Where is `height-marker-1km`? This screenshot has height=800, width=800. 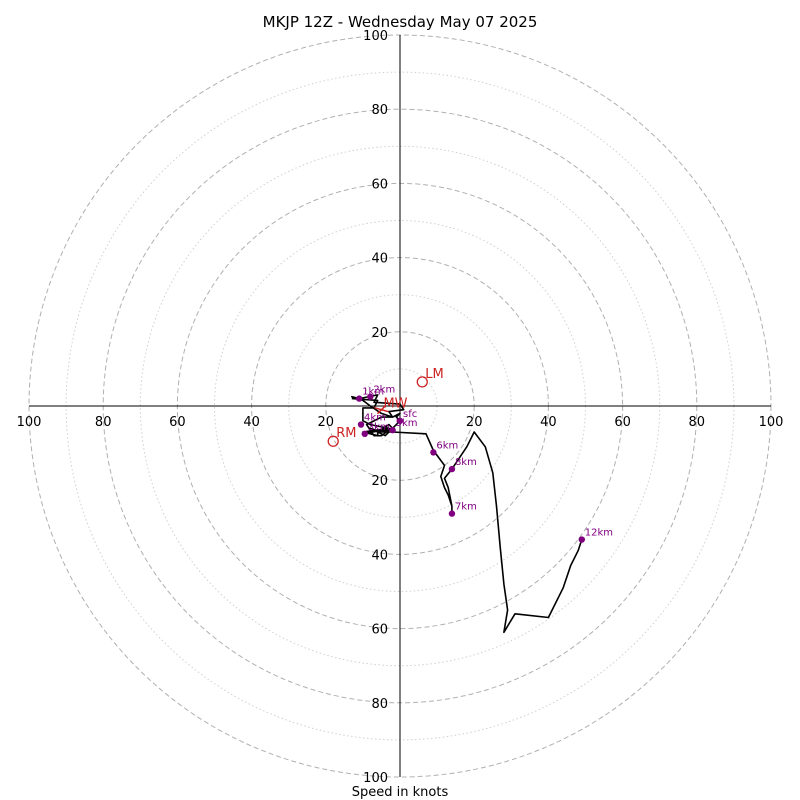
height-marker-1km is located at coordinates (359, 398).